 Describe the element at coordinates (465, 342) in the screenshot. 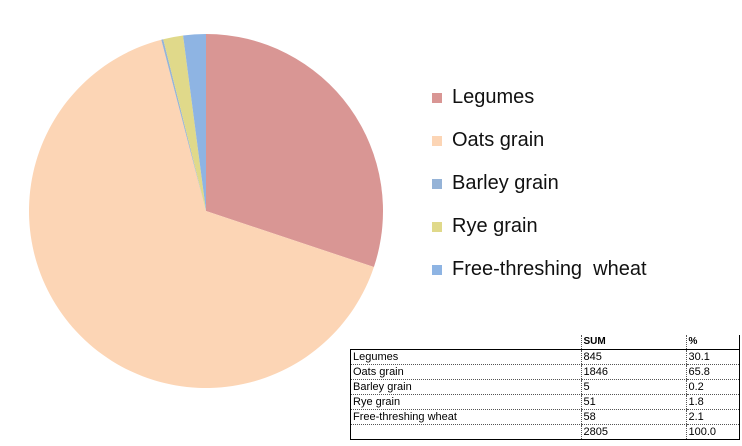

I see `table-header` at that location.